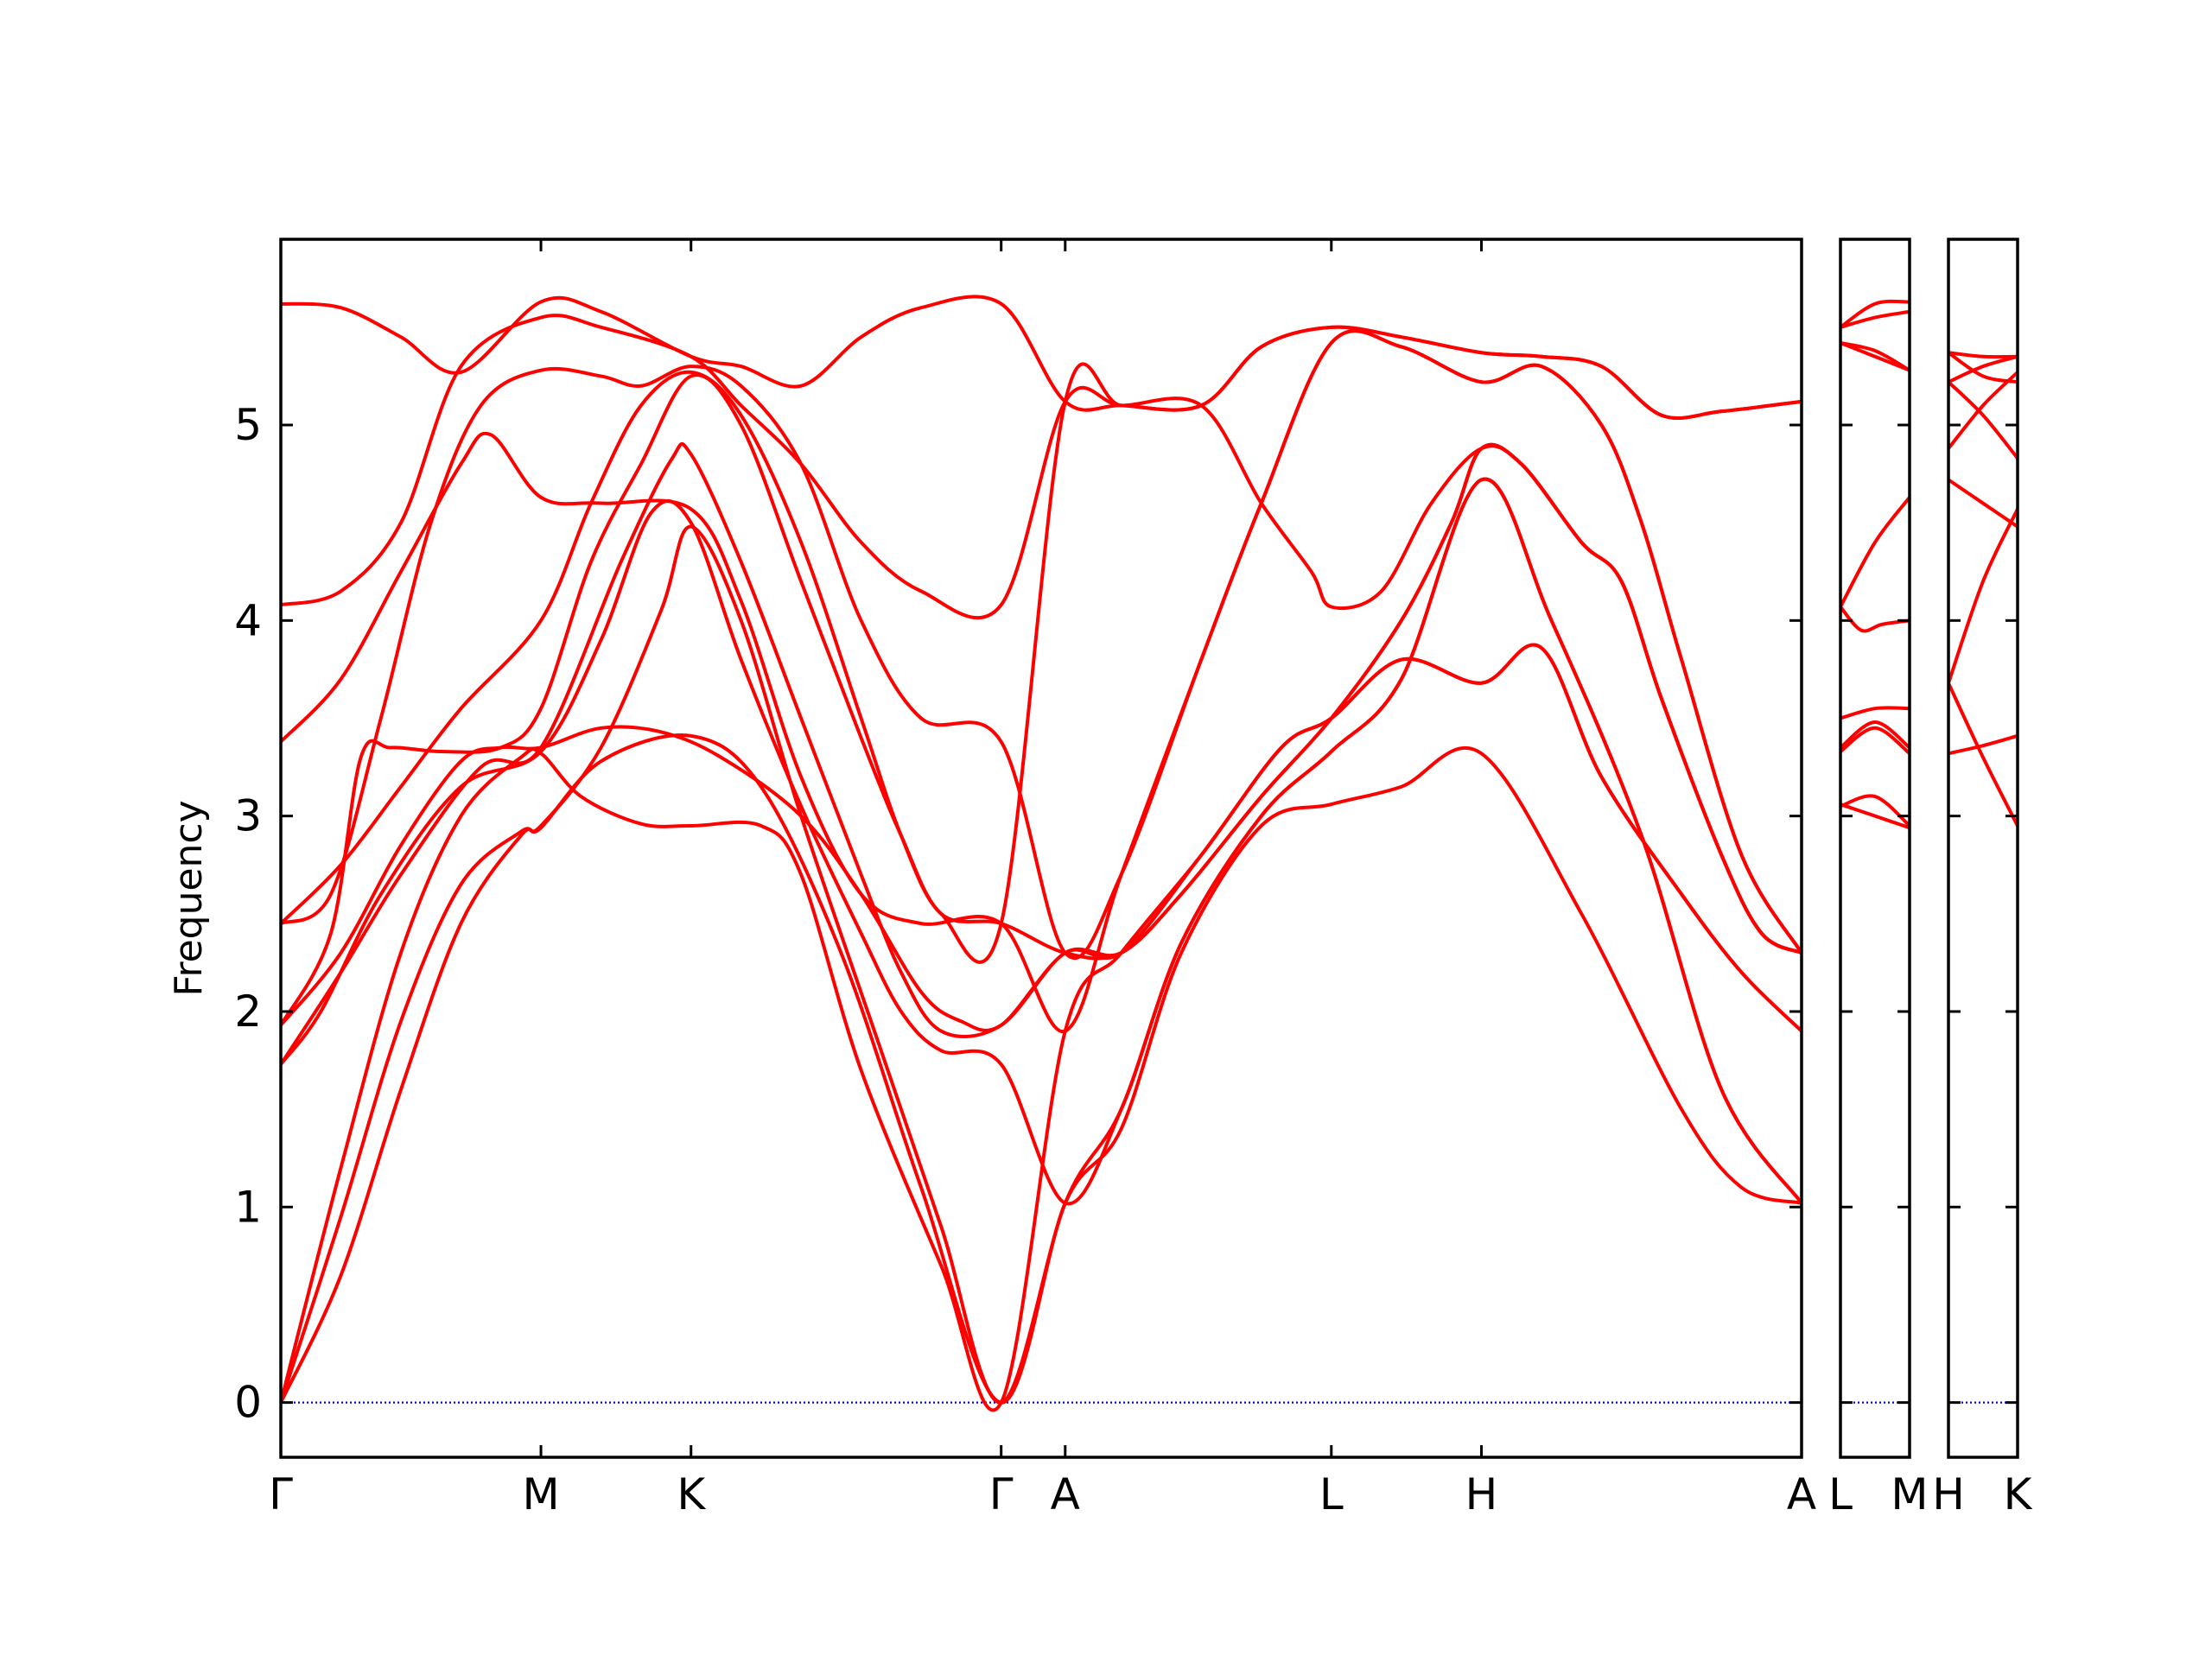 Image resolution: width=2212 pixels, height=1662 pixels. Describe the element at coordinates (248, 816) in the screenshot. I see `y-tick-label: 3` at that location.